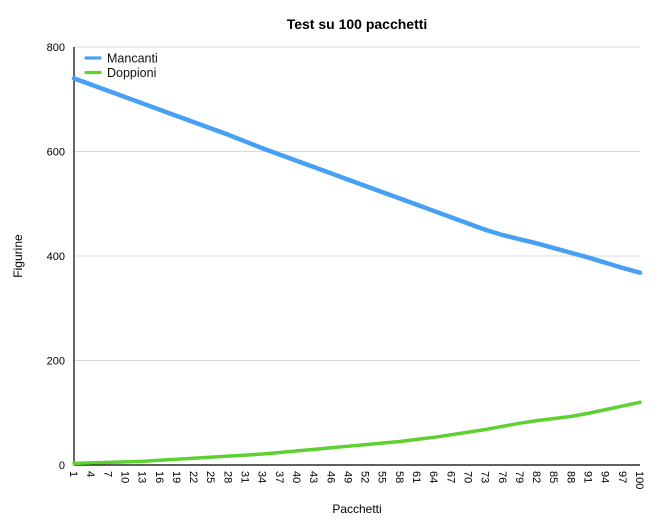 This screenshot has width=664, height=523. Describe the element at coordinates (553, 477) in the screenshot. I see `x-tick-label: 85` at that location.